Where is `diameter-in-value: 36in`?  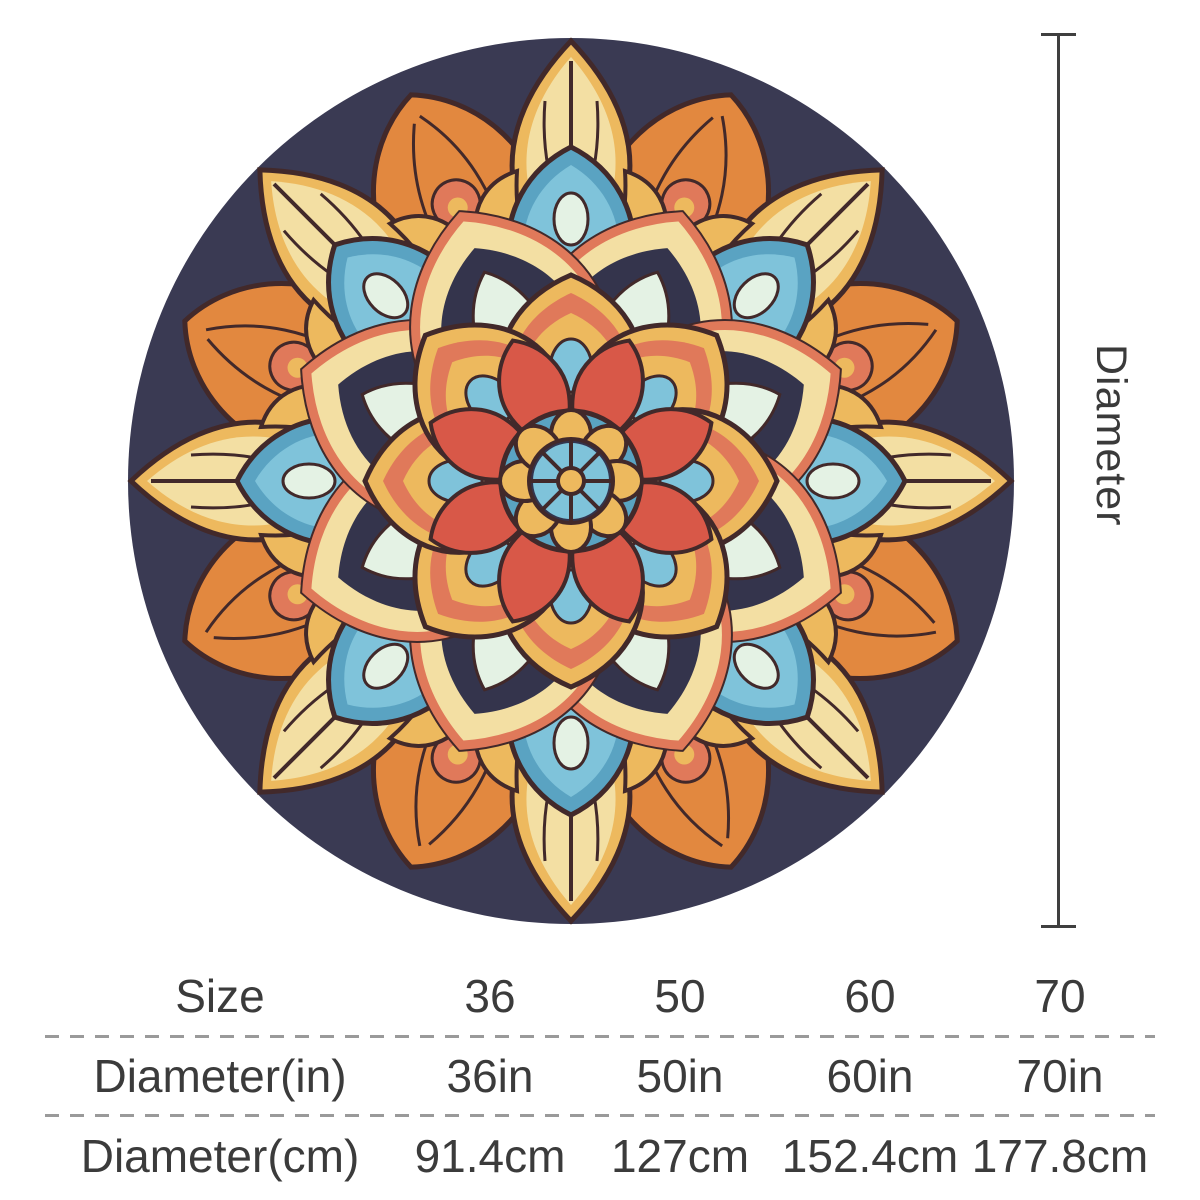
diameter-in-value: 36in is located at coordinates (490, 1076).